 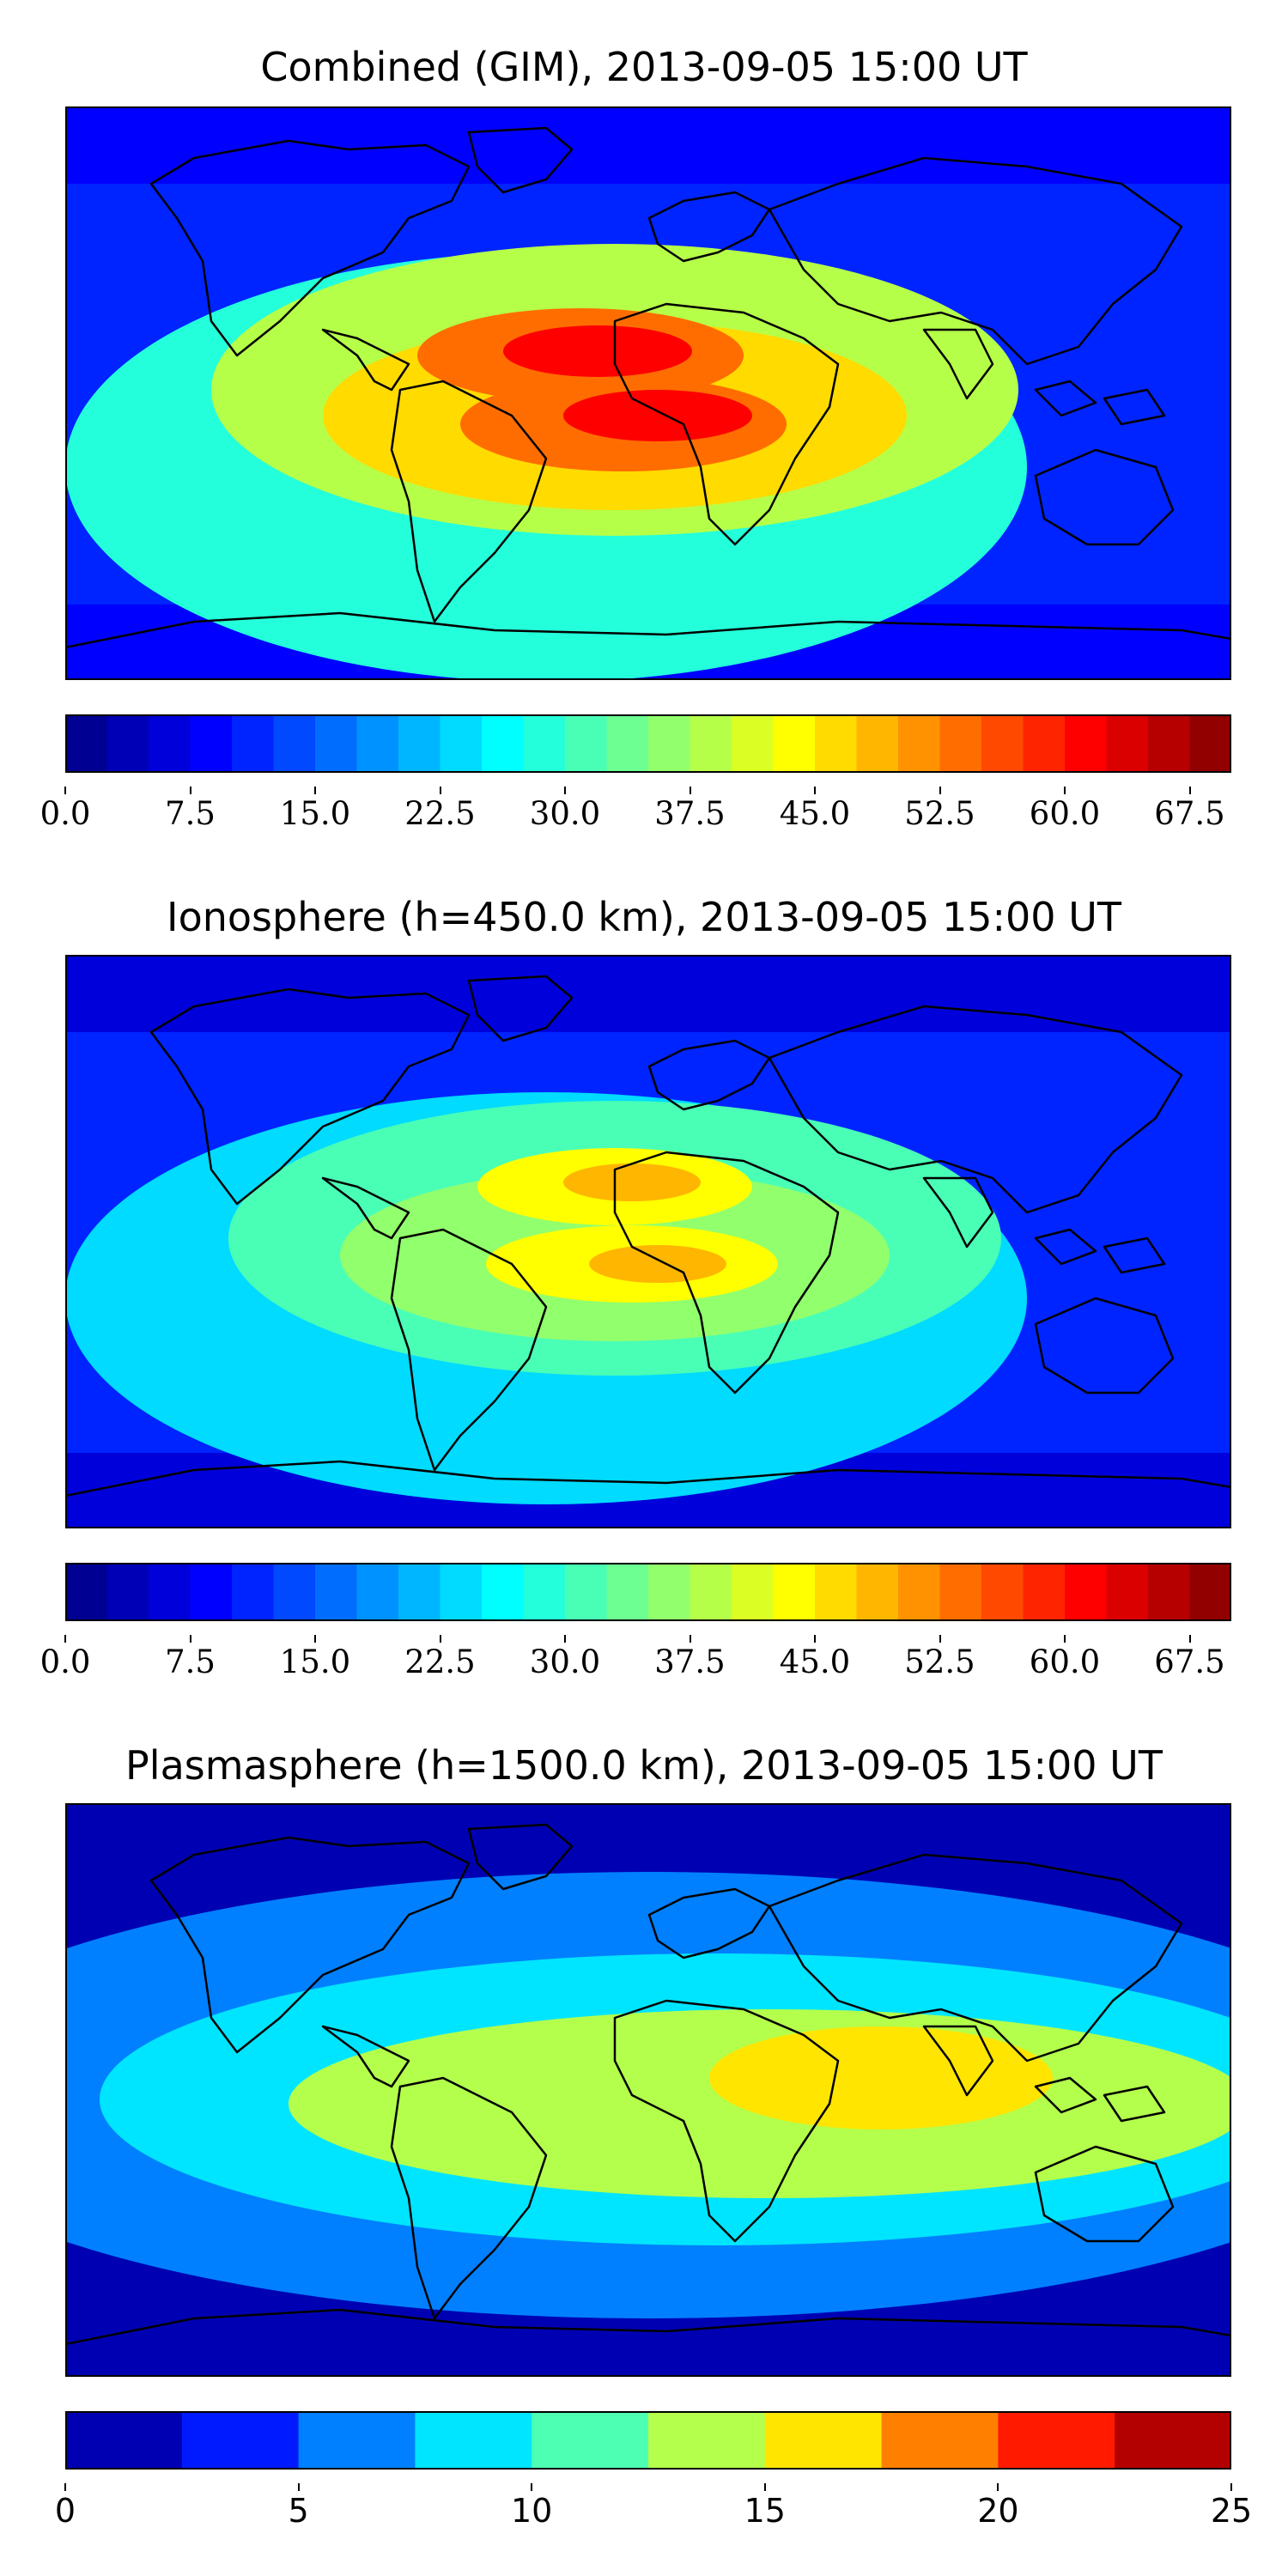 What do you see at coordinates (765, 2511) in the screenshot?
I see `colorbar-tick-label: 15` at bounding box center [765, 2511].